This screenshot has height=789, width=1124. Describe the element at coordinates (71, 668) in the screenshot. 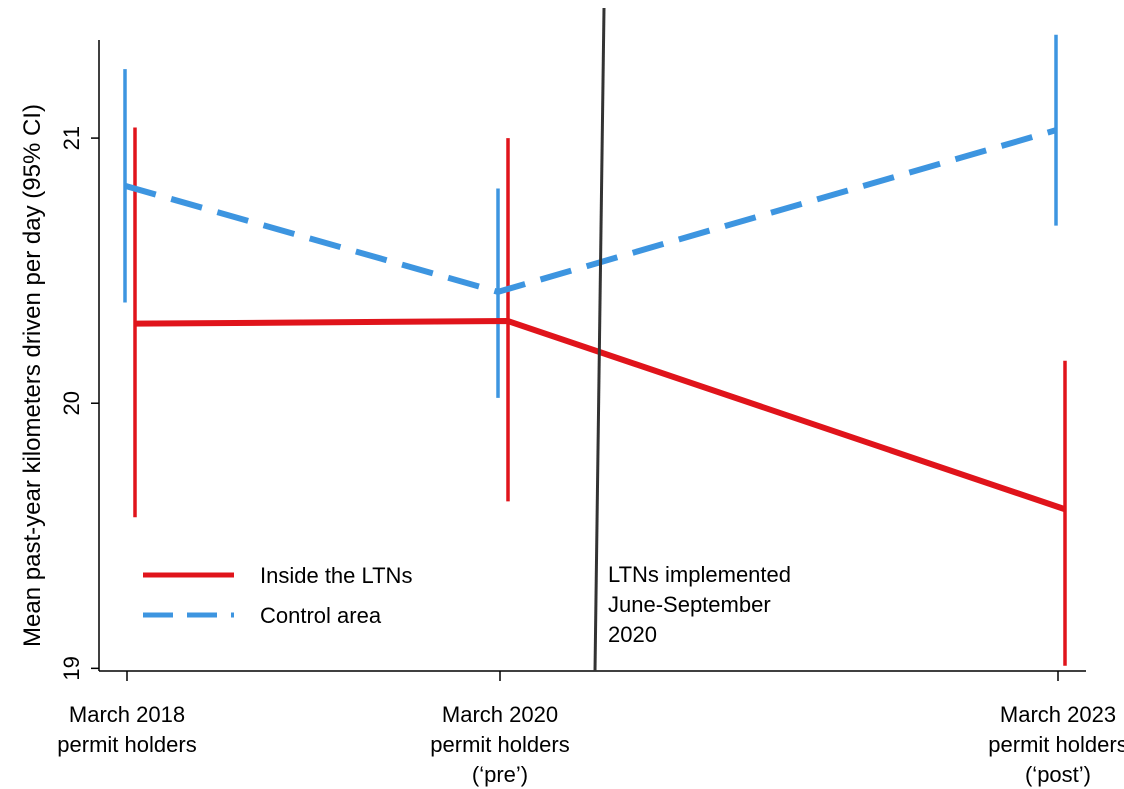

I see `y-tick-label: 19` at that location.